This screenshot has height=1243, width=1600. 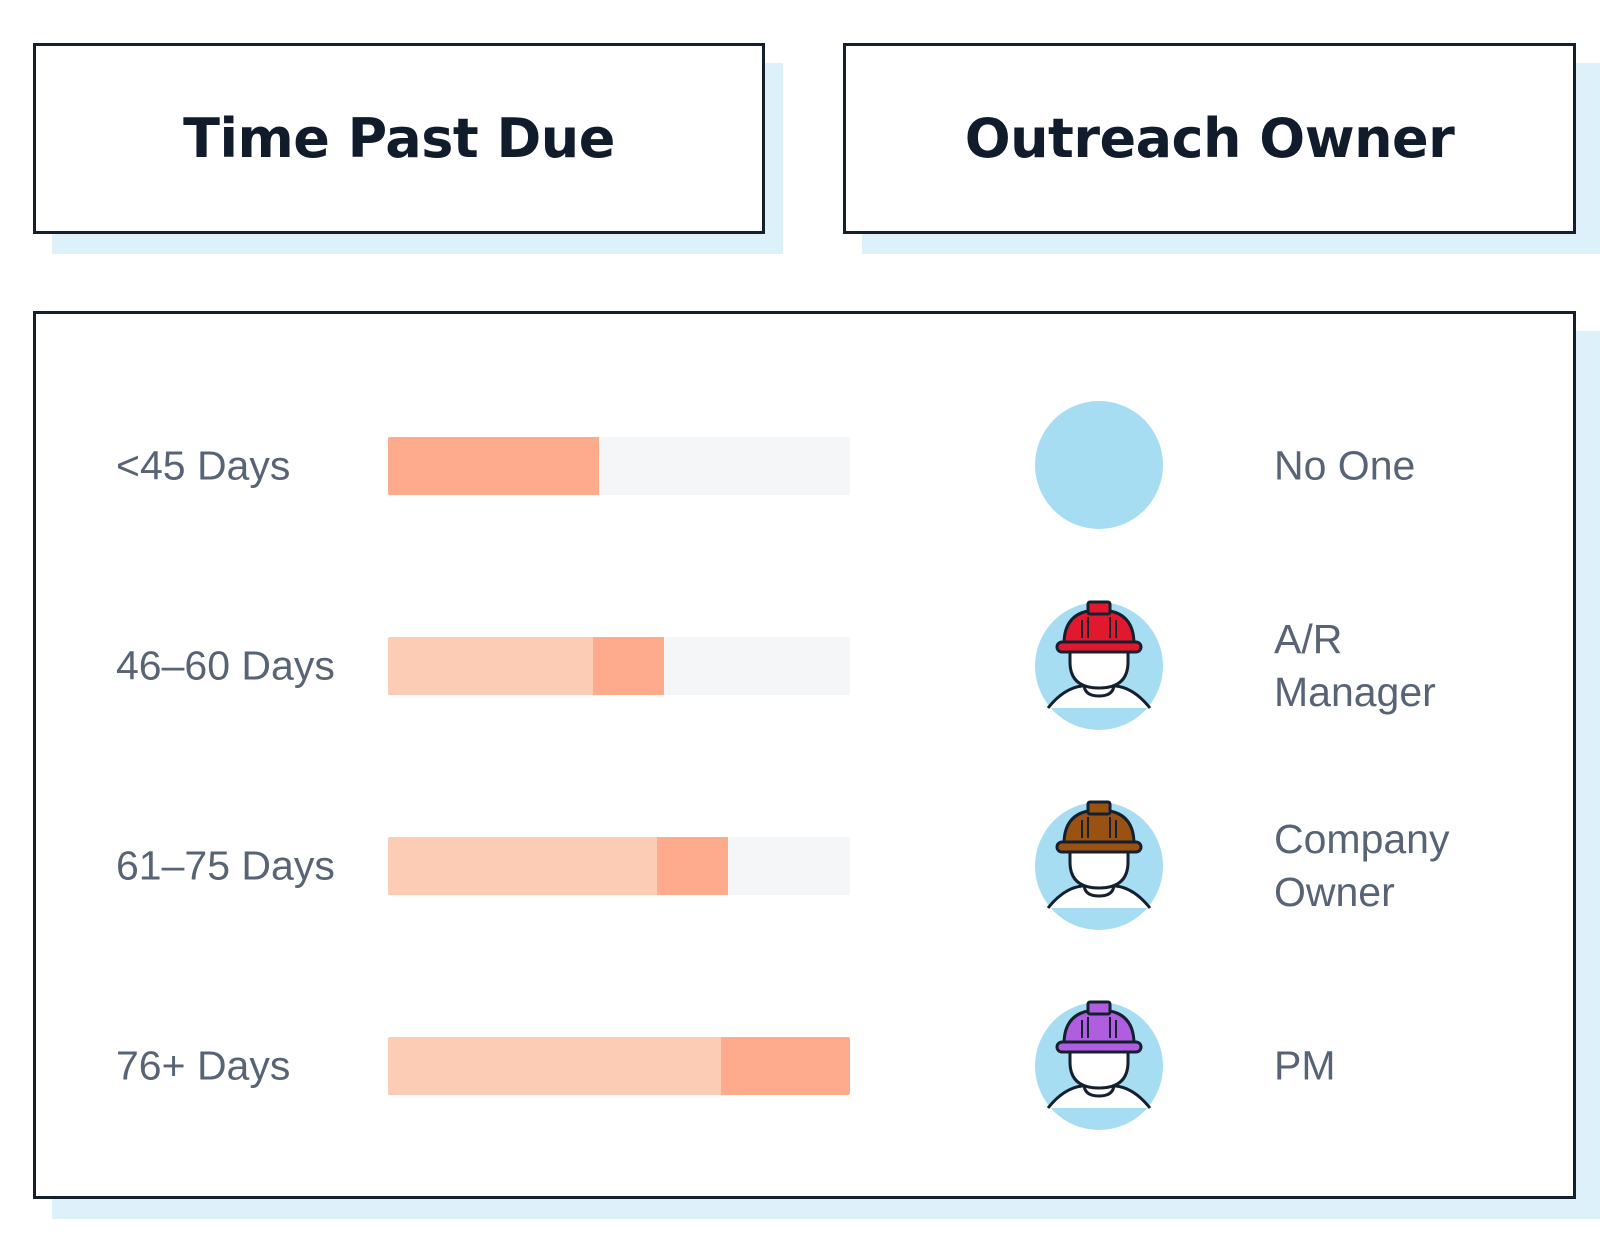 What do you see at coordinates (203, 1065) in the screenshot?
I see `row-label: 76+ Days` at bounding box center [203, 1065].